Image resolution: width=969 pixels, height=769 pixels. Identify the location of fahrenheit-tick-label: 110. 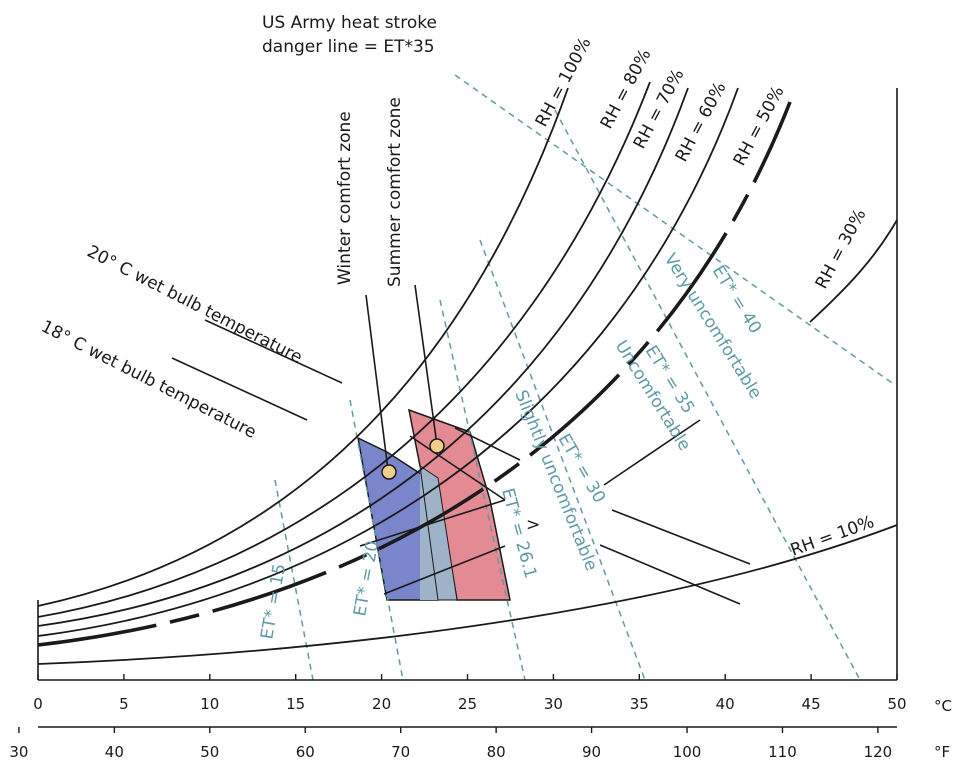
(782, 752).